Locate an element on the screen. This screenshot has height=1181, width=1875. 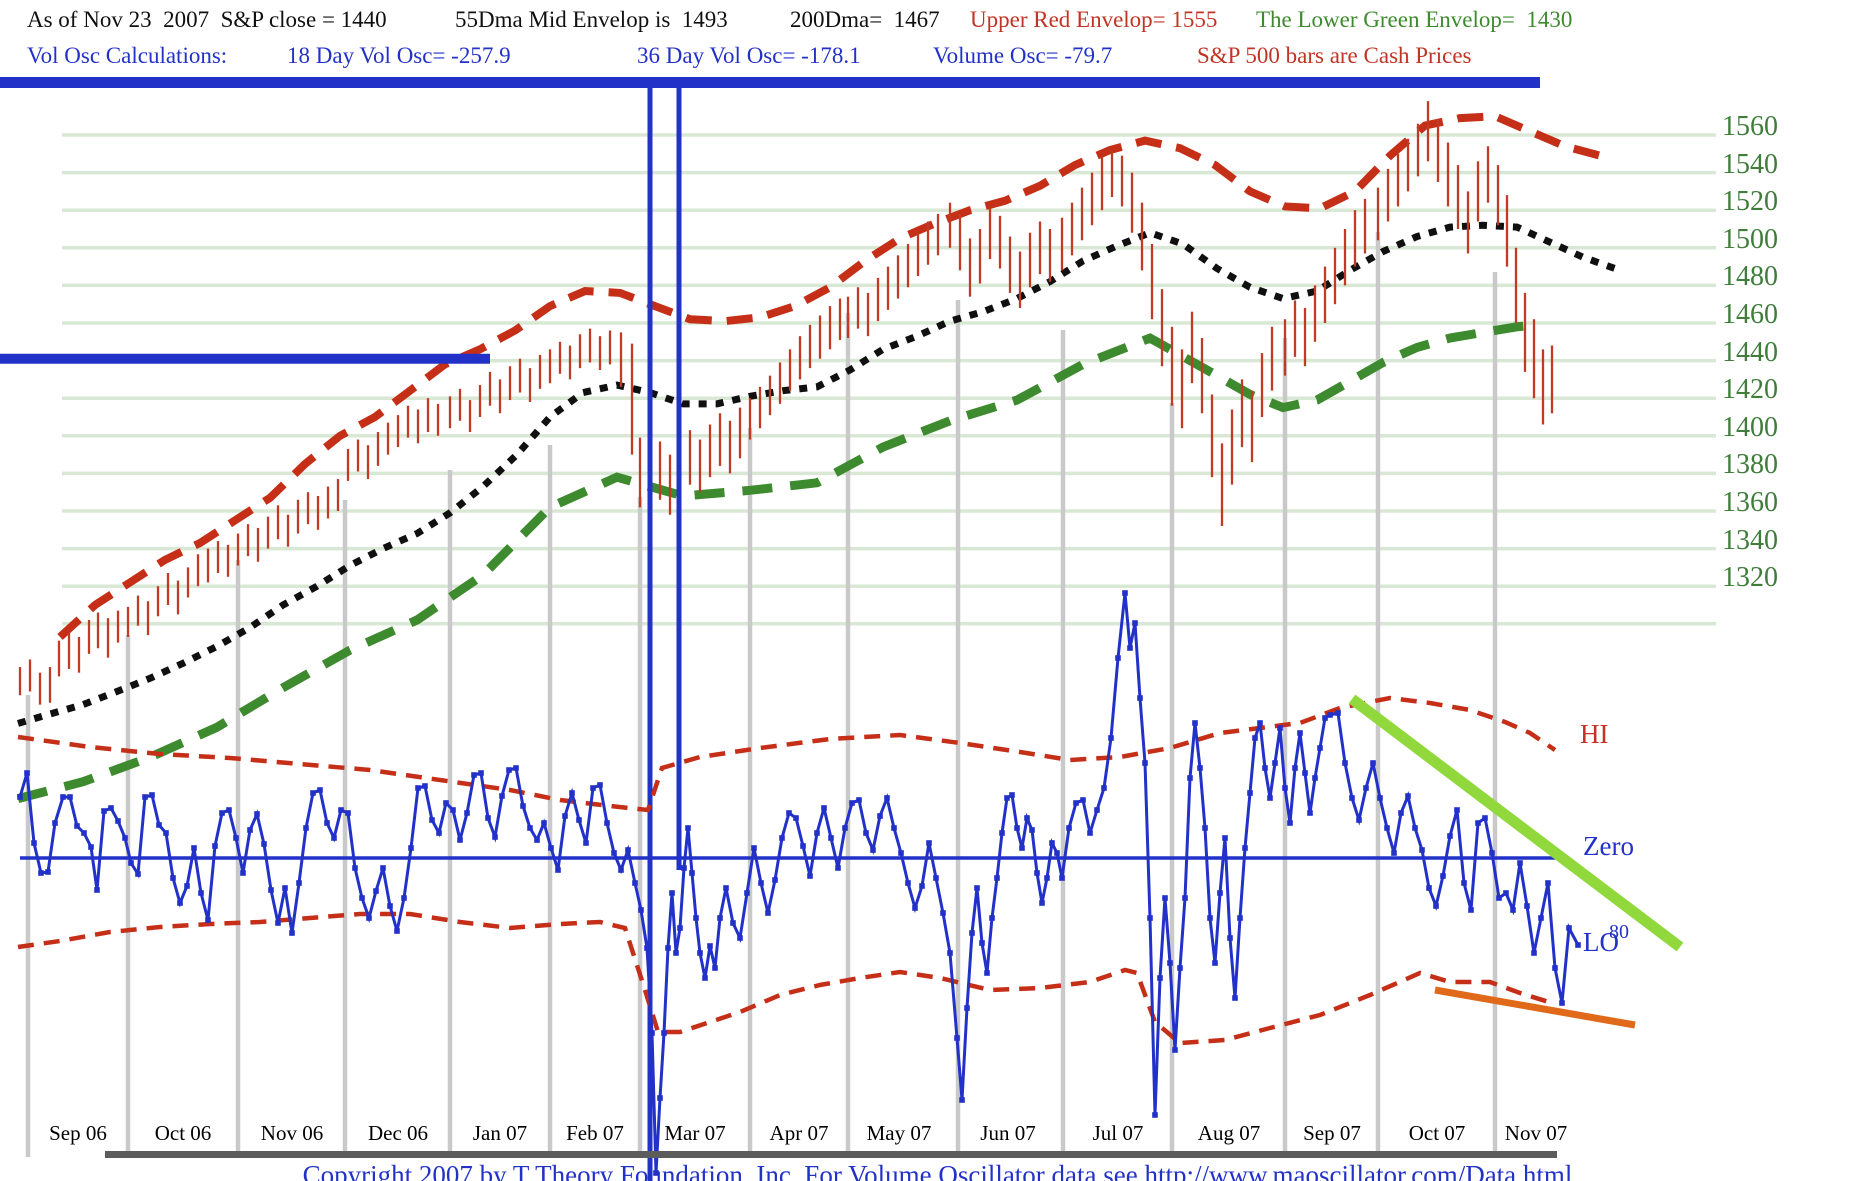
month-label-jun-07: Jun 07 is located at coordinates (1008, 1133).